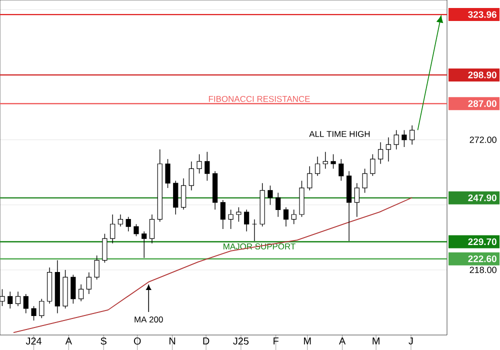 The width and height of the screenshot is (500, 350). I want to click on x-tick-label: N, so click(172, 341).